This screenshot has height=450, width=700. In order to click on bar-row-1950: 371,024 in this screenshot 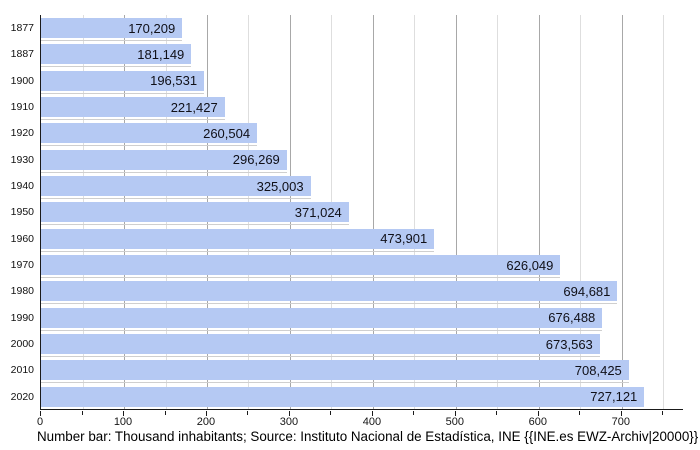, I will do `click(362, 212)`.